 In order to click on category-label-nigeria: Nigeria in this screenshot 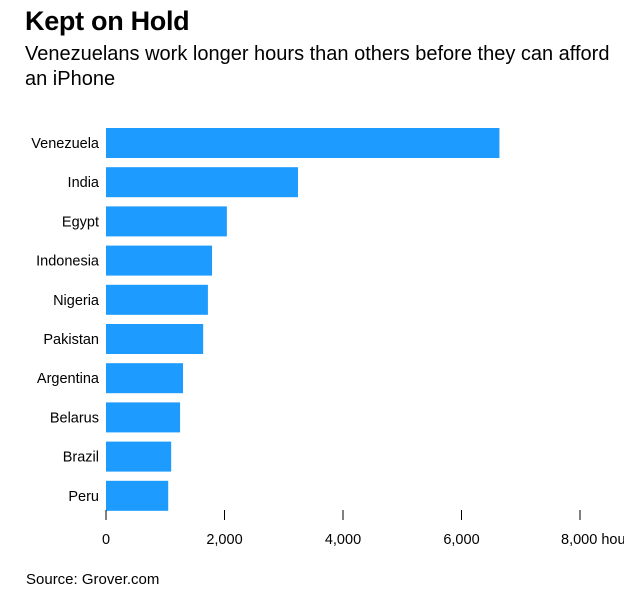, I will do `click(76, 301)`.